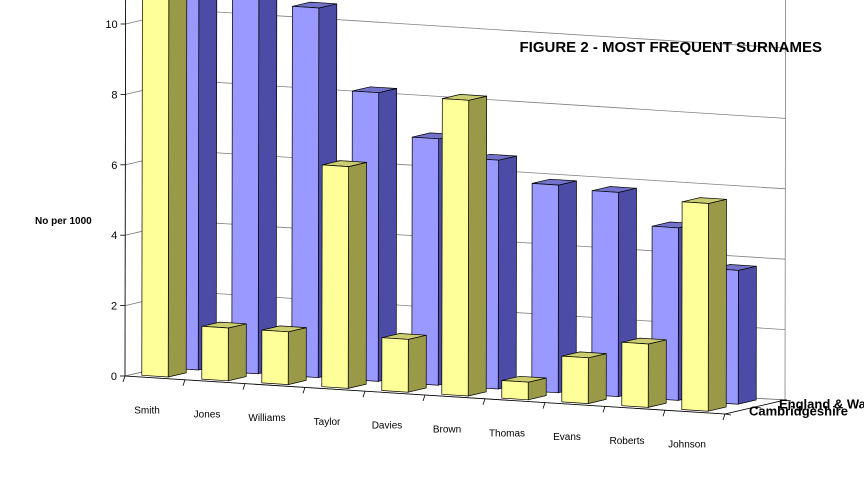 The image size is (864, 504). Describe the element at coordinates (147, 411) in the screenshot. I see `x-tick-label: Smith` at that location.